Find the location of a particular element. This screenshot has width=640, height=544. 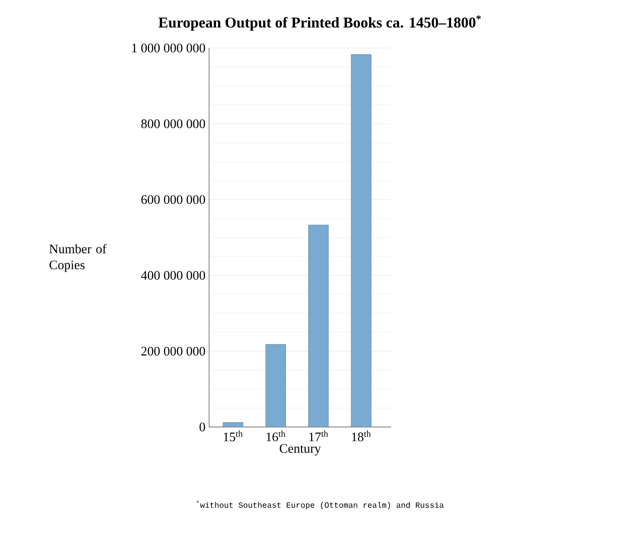

y-tick-label: 400 000 000 is located at coordinates (173, 275).